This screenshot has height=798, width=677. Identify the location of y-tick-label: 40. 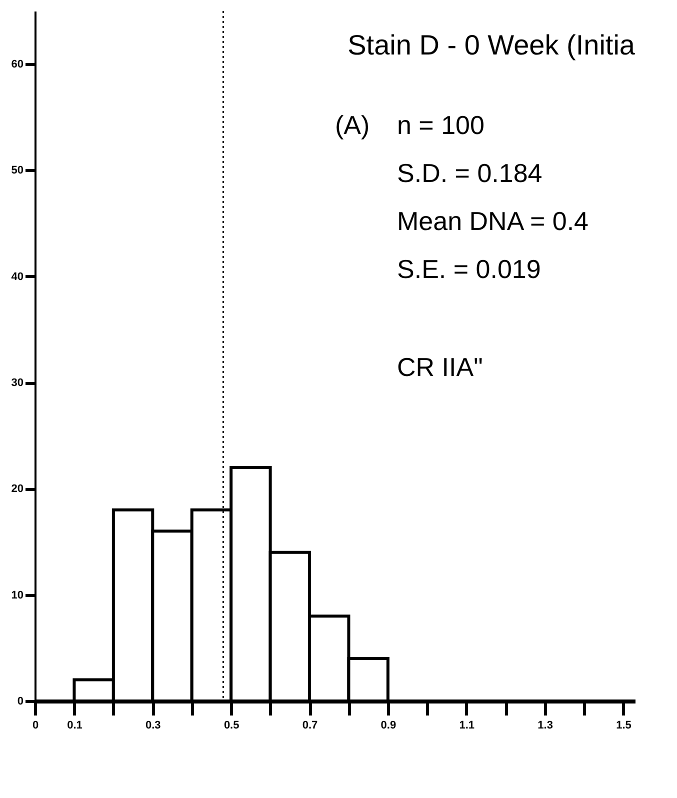
(17, 276).